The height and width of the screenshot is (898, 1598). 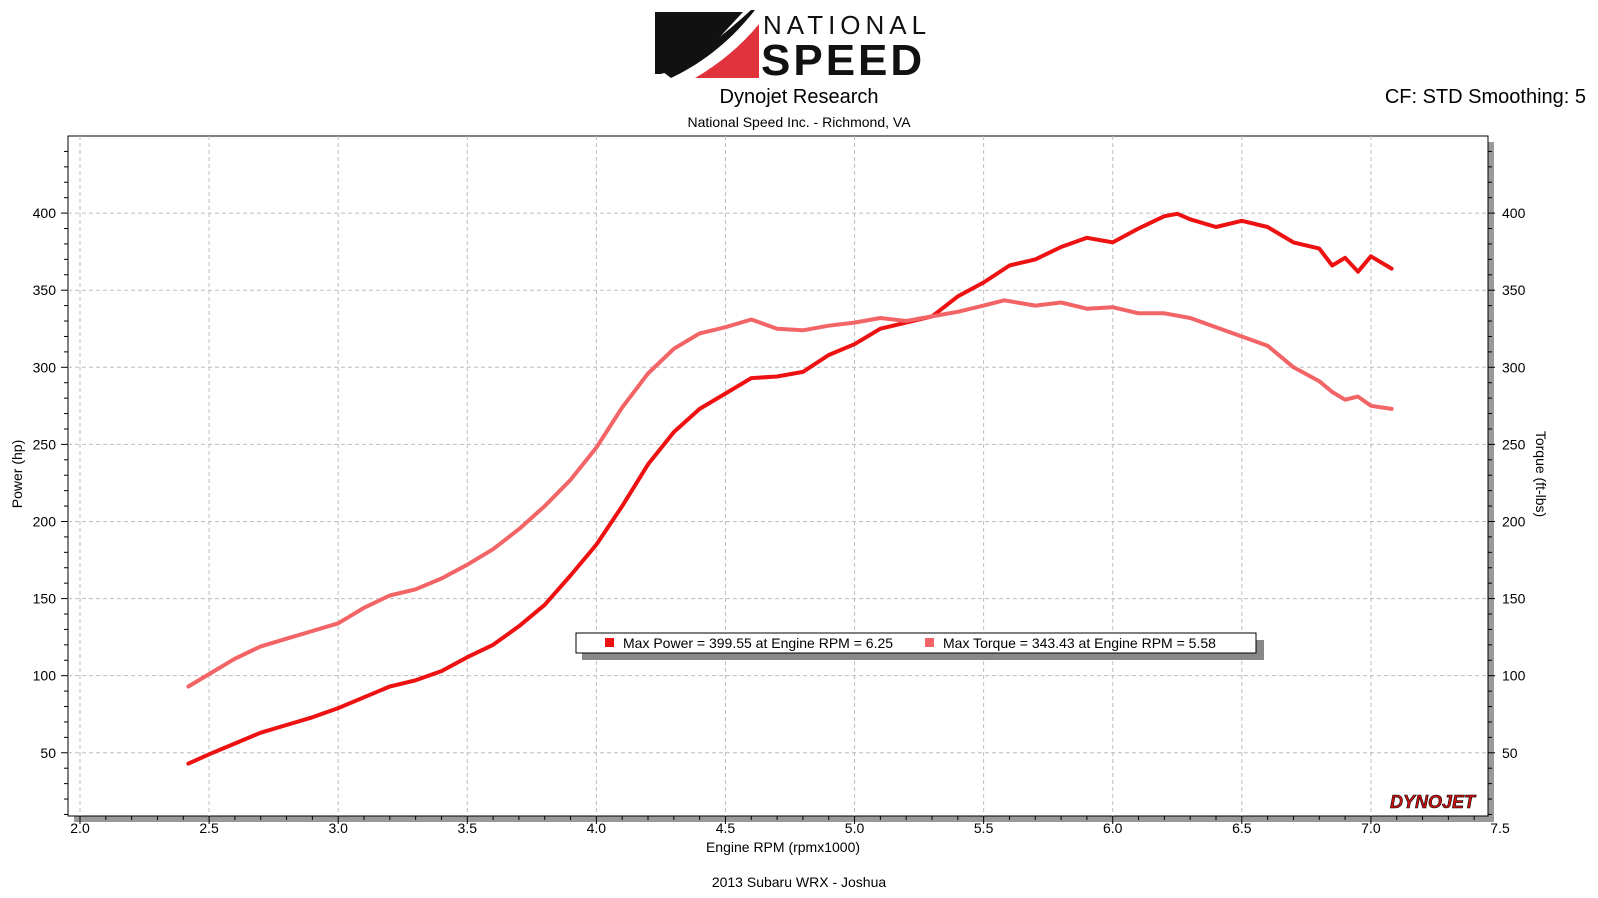 What do you see at coordinates (929, 642) in the screenshot?
I see `legend-swatch-torque` at bounding box center [929, 642].